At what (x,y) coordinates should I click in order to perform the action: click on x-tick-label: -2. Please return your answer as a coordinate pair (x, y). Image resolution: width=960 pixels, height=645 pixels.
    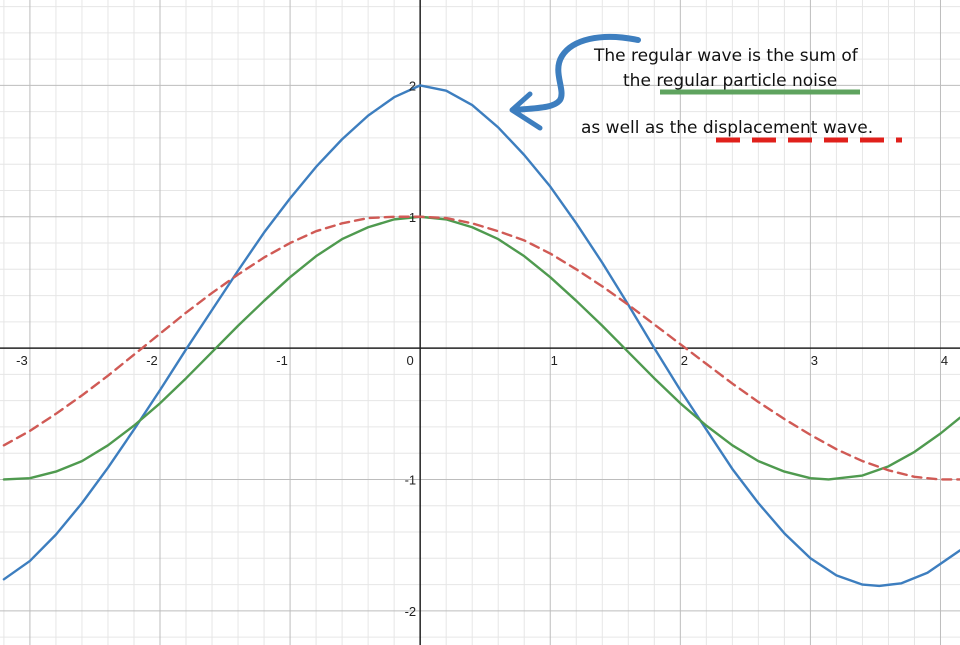
    Looking at the image, I should click on (152, 360).